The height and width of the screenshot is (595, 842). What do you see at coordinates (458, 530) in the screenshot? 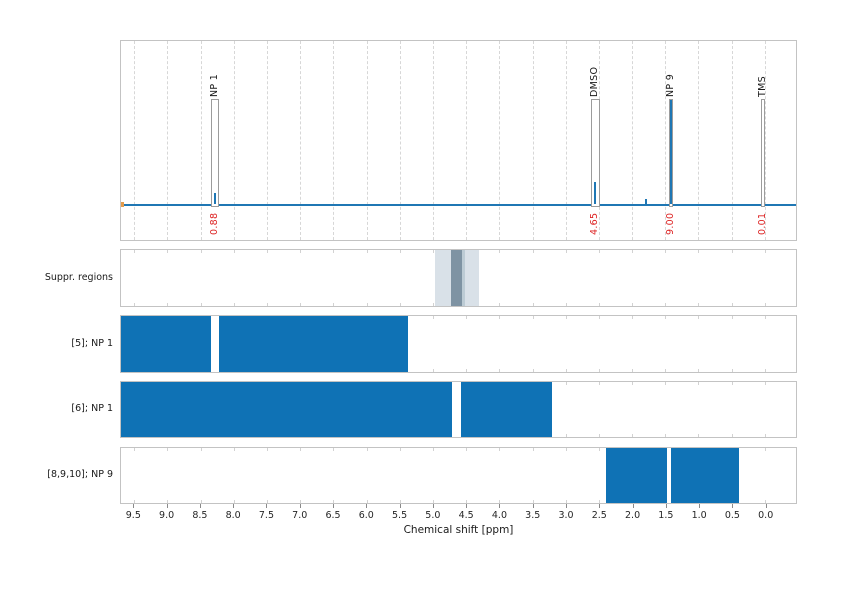
I see `x-axis-label: Chemical shift [ppm]` at bounding box center [458, 530].